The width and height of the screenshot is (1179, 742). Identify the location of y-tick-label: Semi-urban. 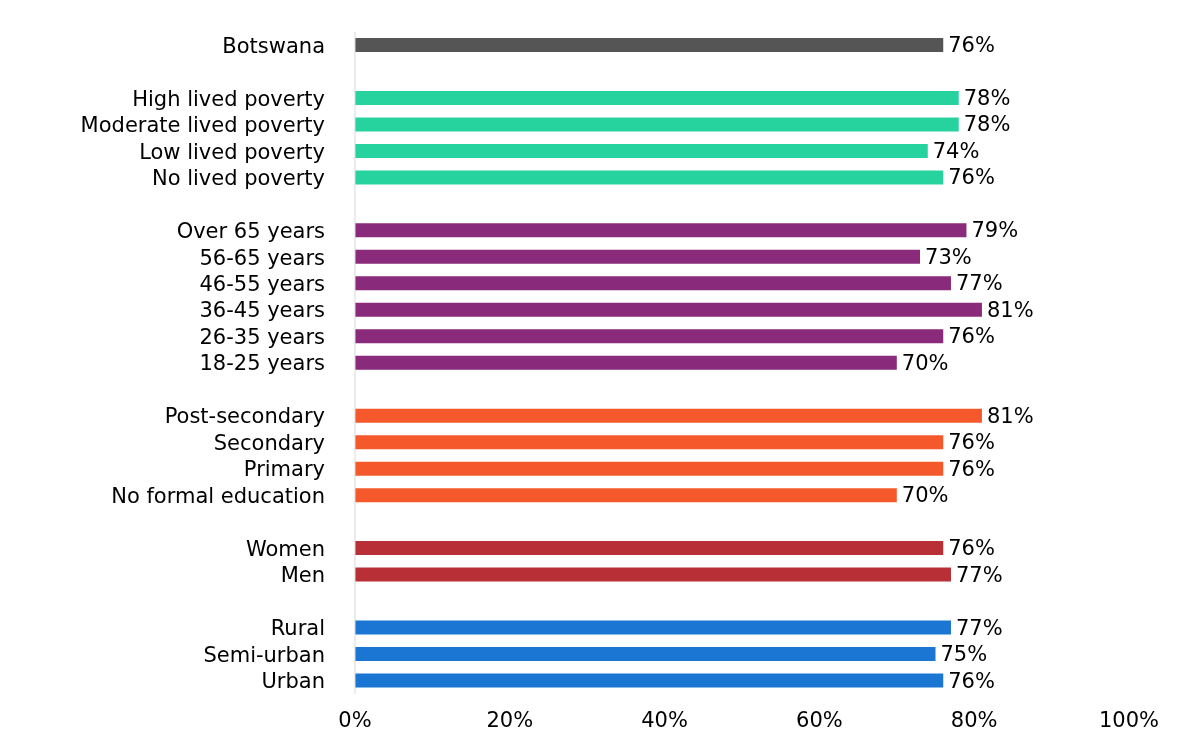
(264, 654).